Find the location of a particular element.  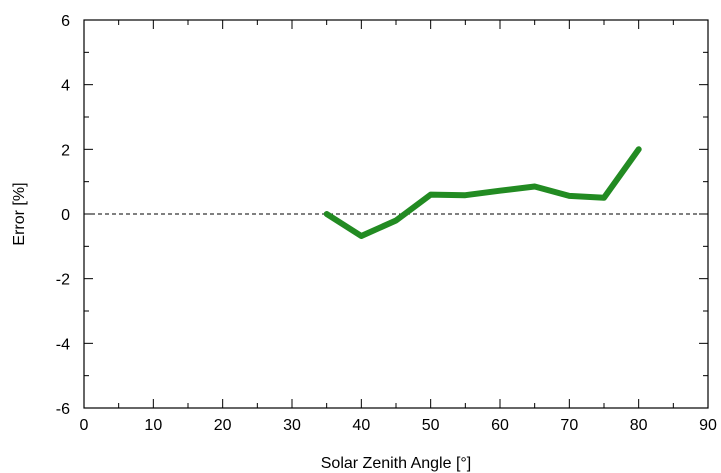

x-tick-label: 10 is located at coordinates (153, 425).